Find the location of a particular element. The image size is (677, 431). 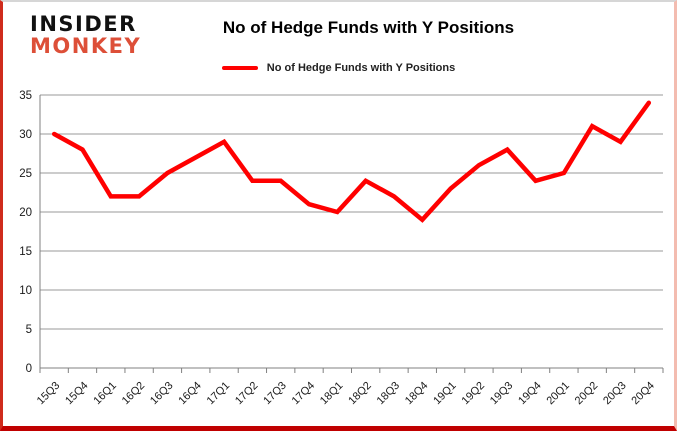

x-tick-label: 16Q1 is located at coordinates (105, 394).